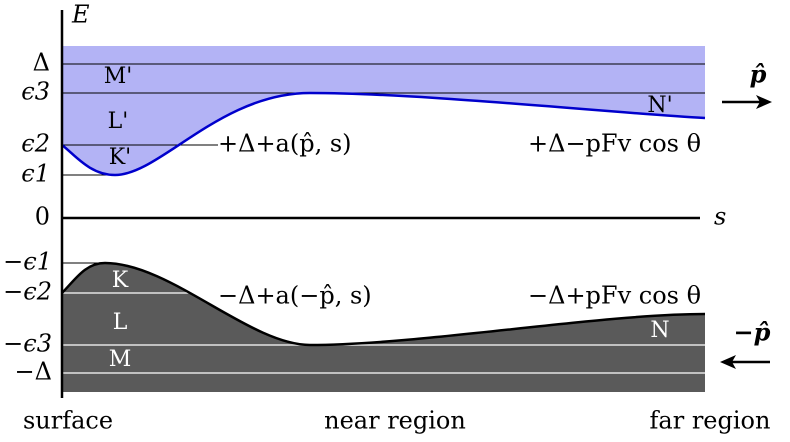 Image resolution: width=790 pixels, height=442 pixels. What do you see at coordinates (118, 76) in the screenshot?
I see `region-label: M'` at bounding box center [118, 76].